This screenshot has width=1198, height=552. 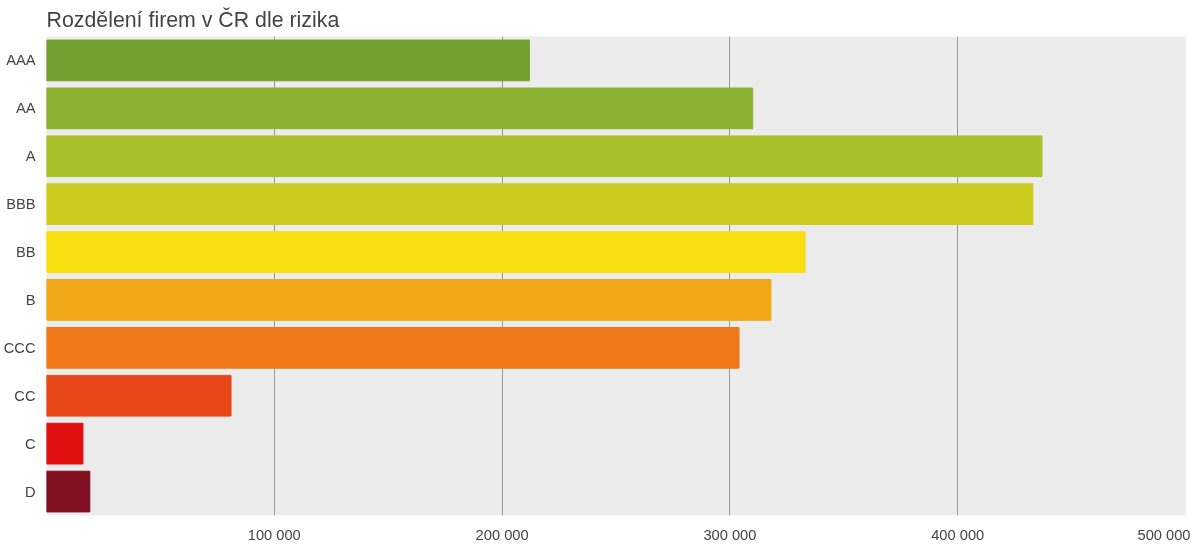 What do you see at coordinates (21, 204) in the screenshot?
I see `y-tick-label: BBB` at bounding box center [21, 204].